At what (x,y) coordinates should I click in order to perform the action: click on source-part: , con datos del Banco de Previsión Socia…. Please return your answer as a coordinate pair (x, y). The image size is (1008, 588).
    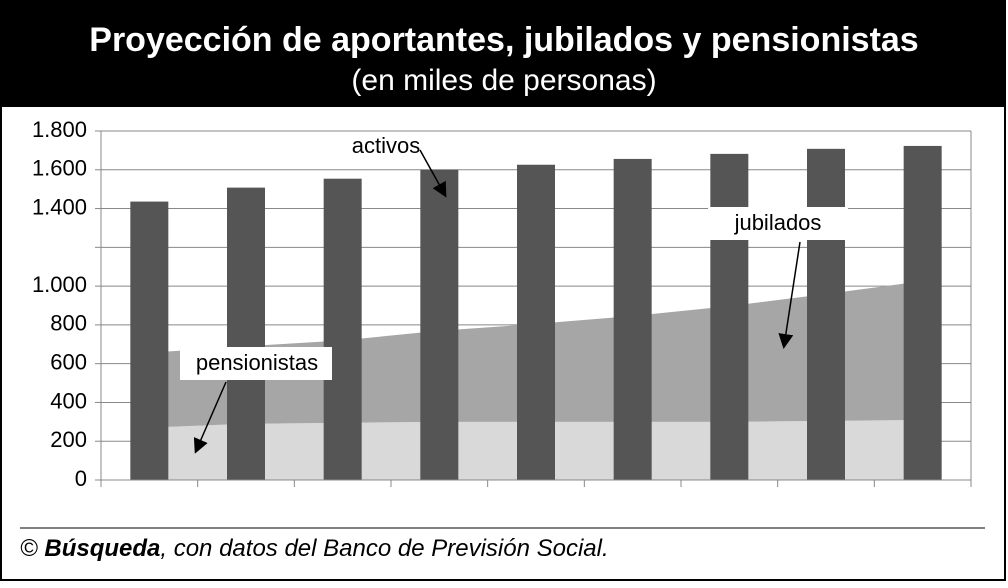
    Looking at the image, I should click on (384, 548).